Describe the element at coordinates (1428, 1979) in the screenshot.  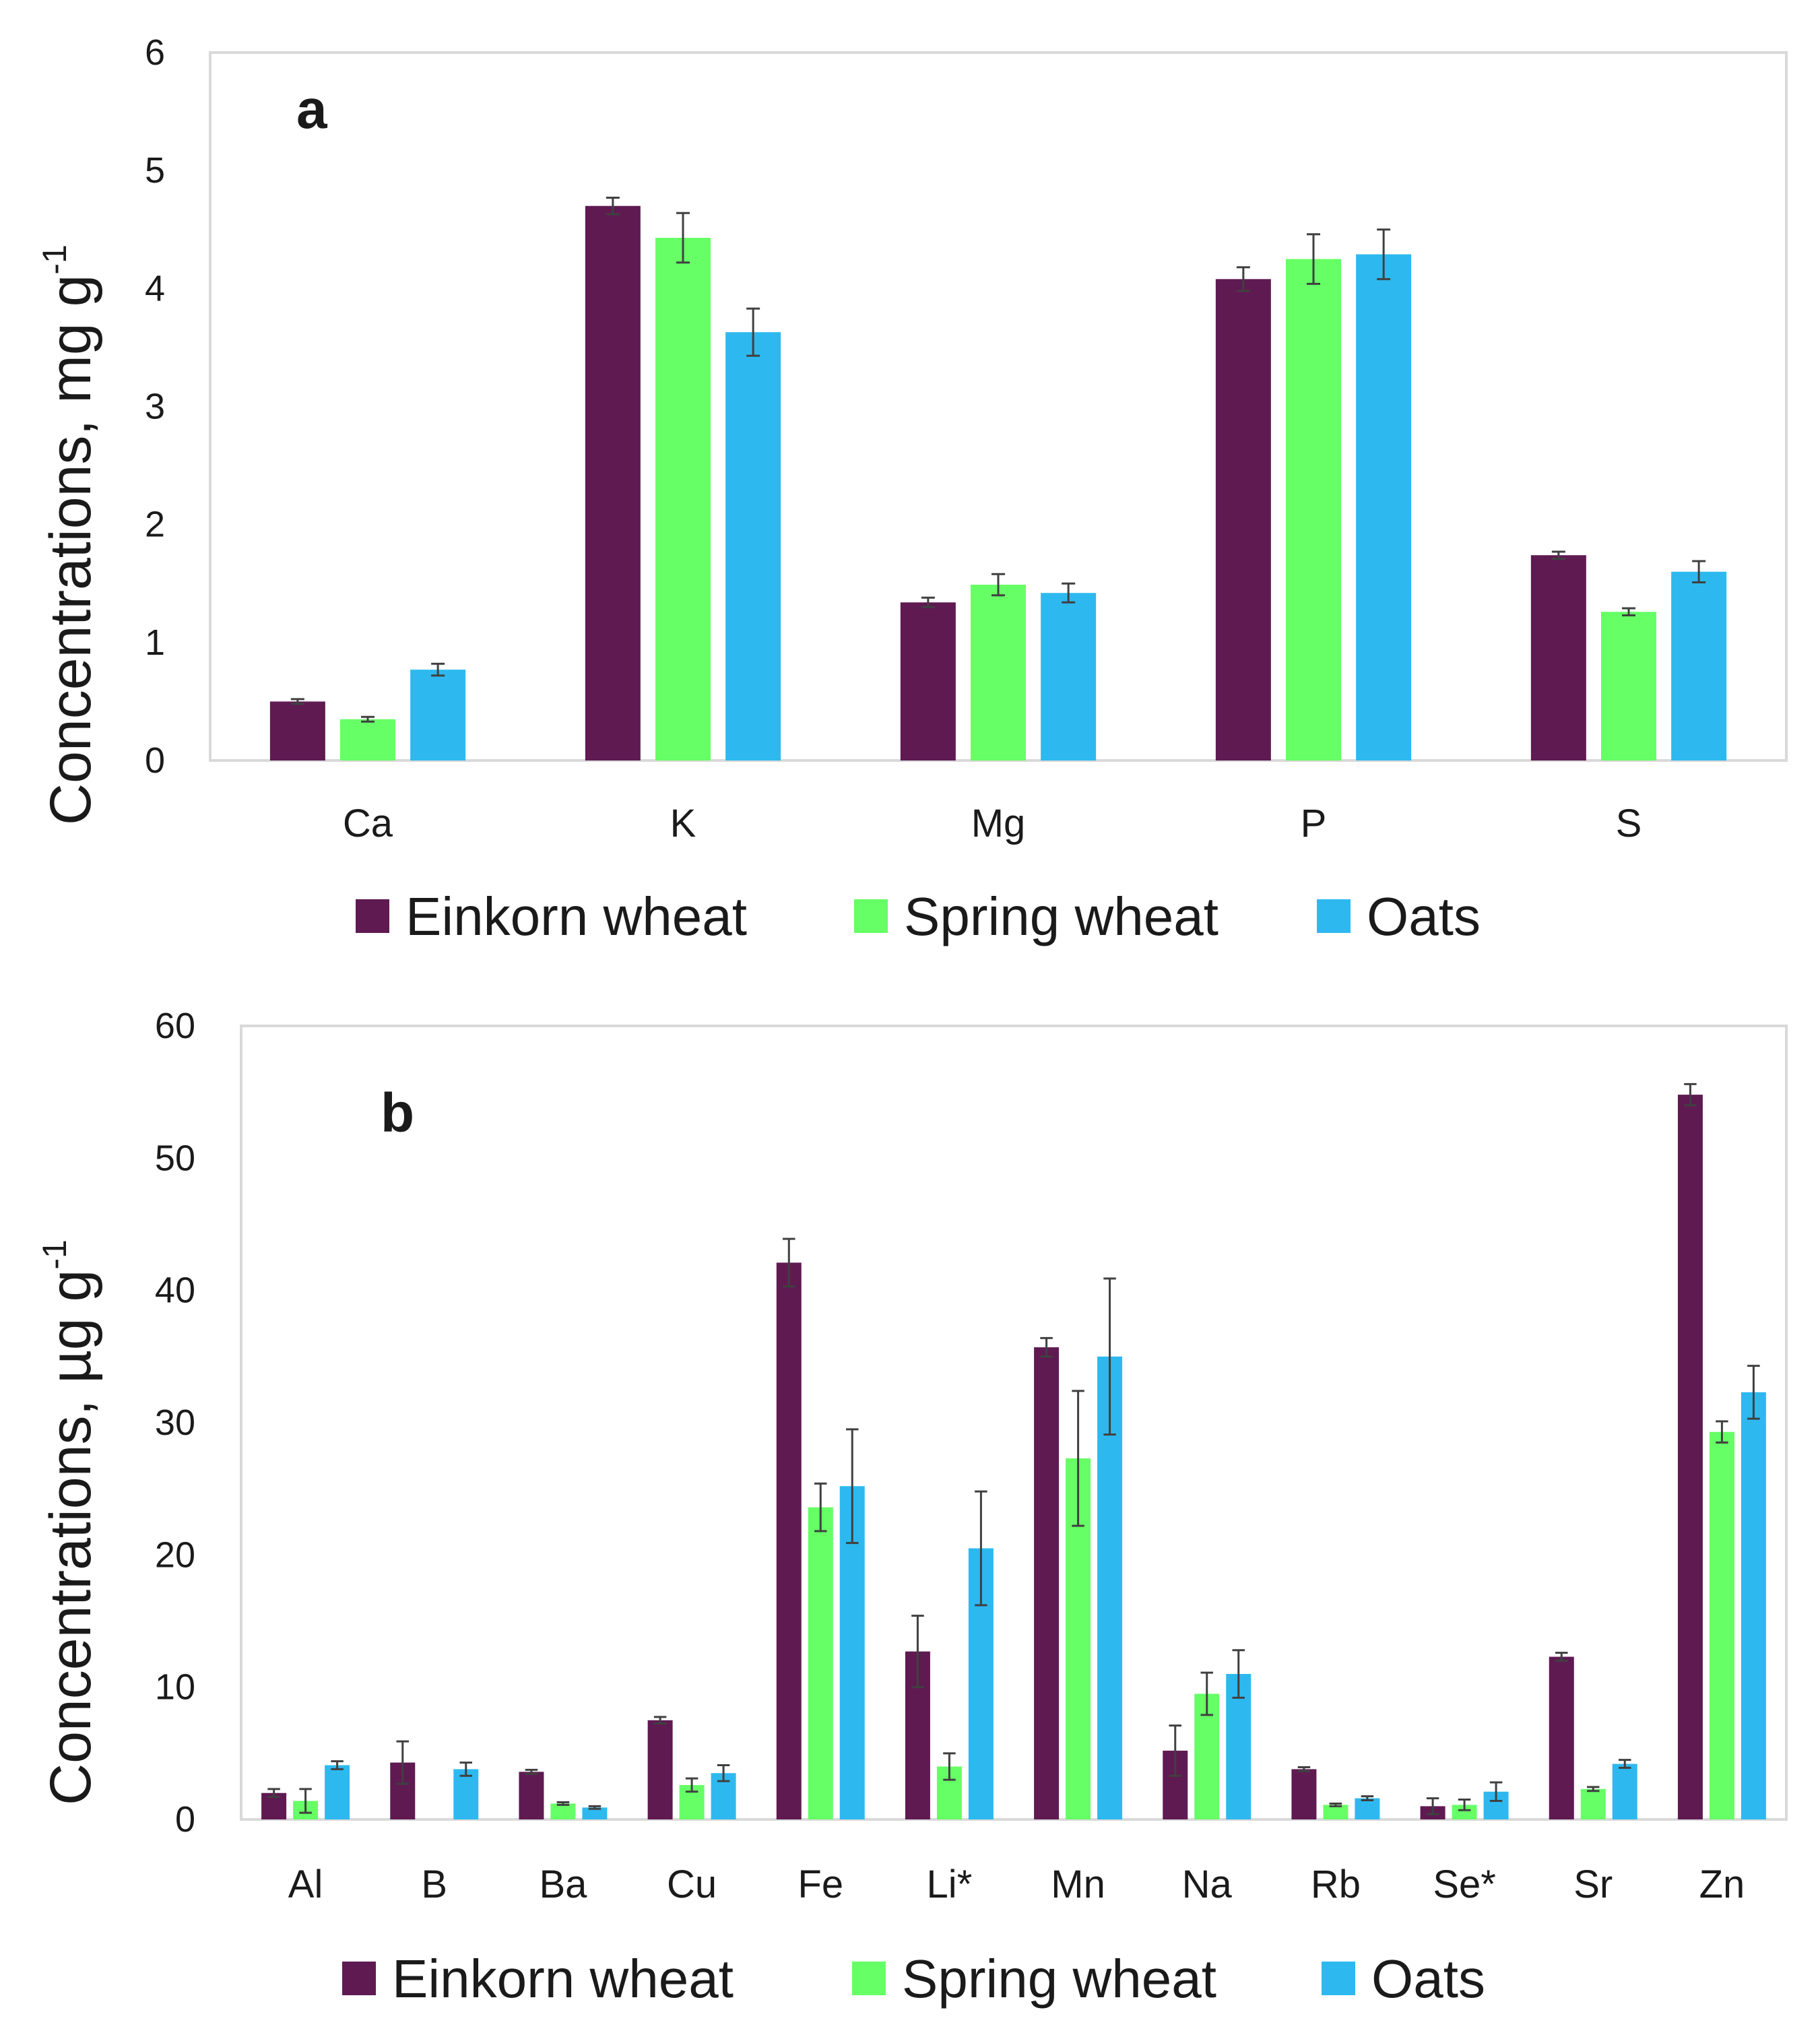
I see `panel-b-legend-label-oats: Oats` at that location.